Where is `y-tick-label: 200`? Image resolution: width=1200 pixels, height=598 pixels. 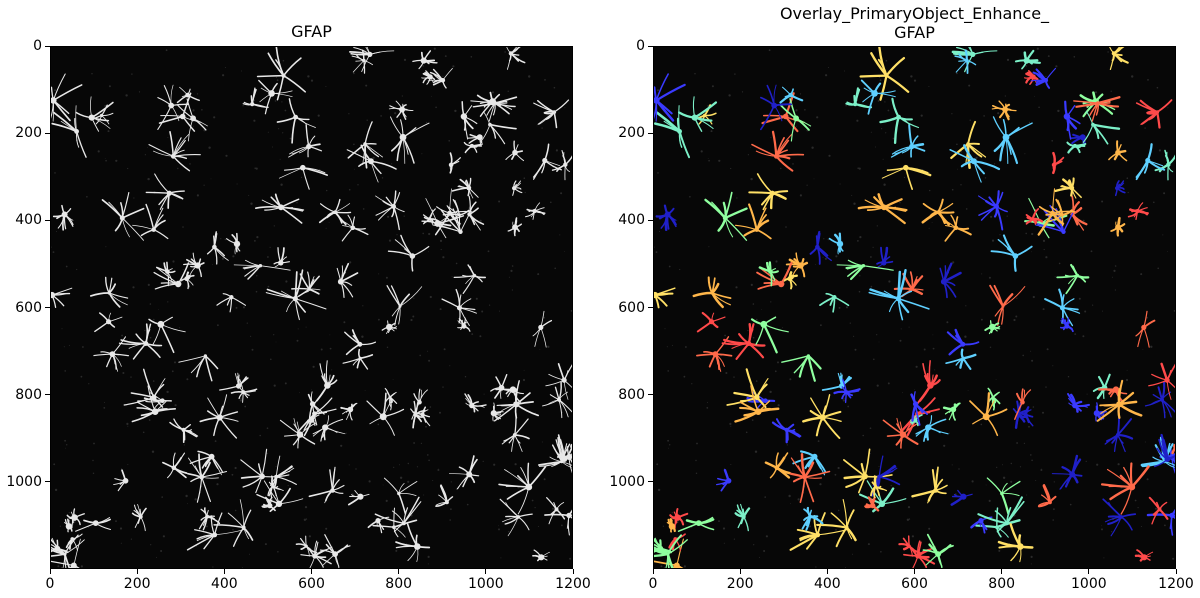 y-tick-label: 200 is located at coordinates (28, 133).